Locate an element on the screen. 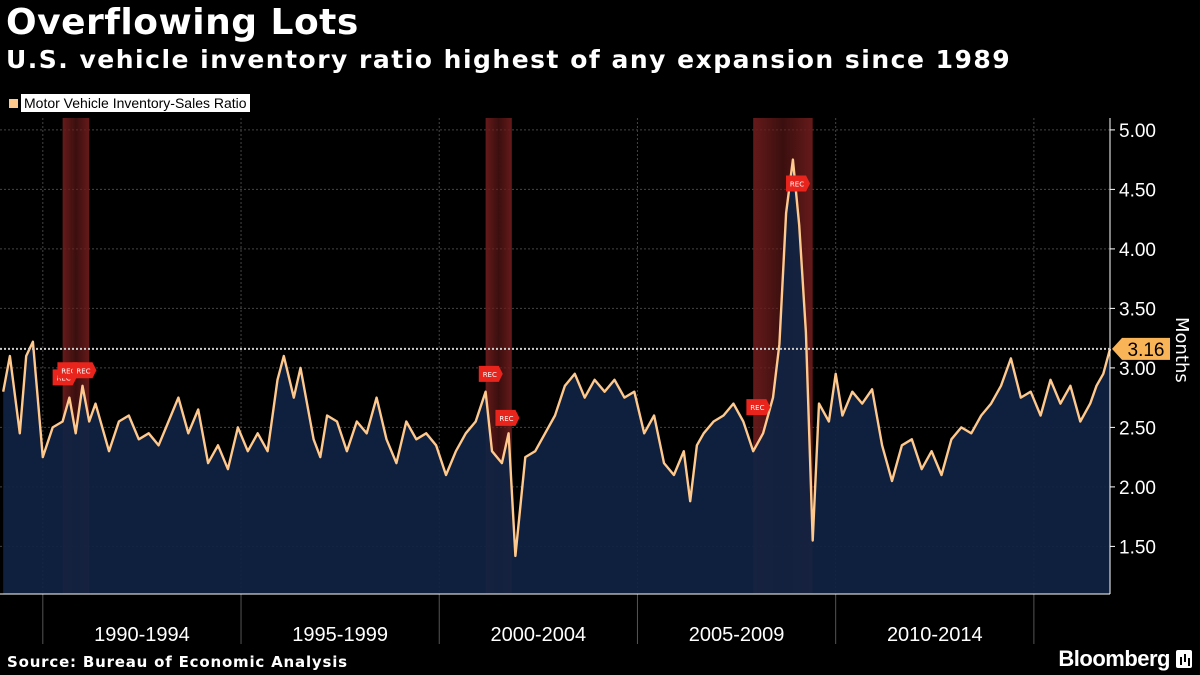  x-tick-label: 2000-2004 is located at coordinates (539, 635).